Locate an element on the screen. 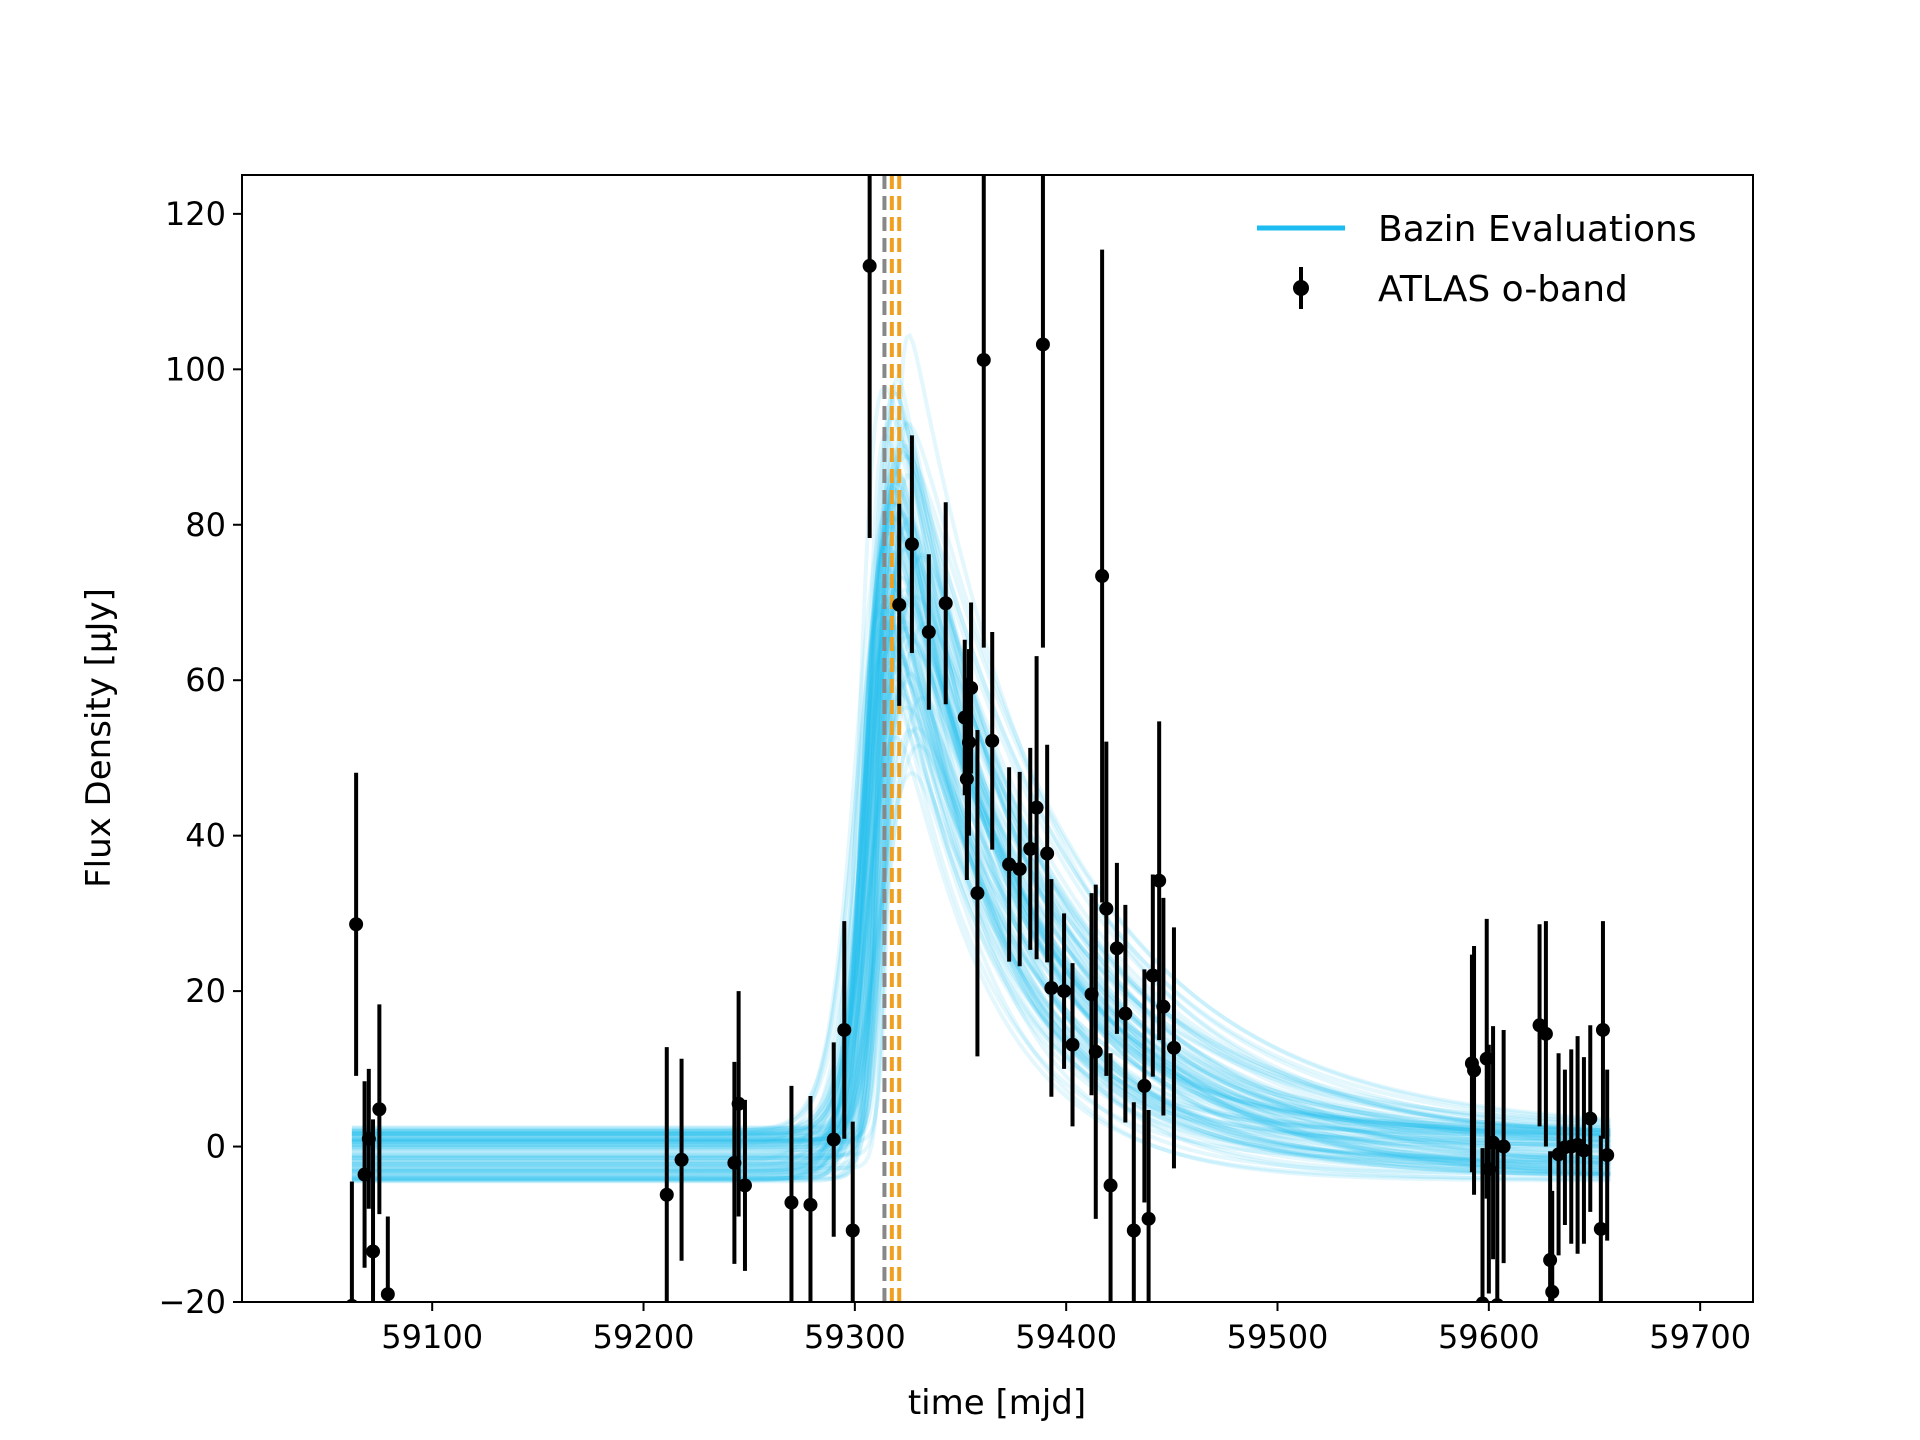 Image resolution: width=1920 pixels, height=1440 pixels. y-axis: −20 0 20 40 60 80 100 120 is located at coordinates (200, 758).